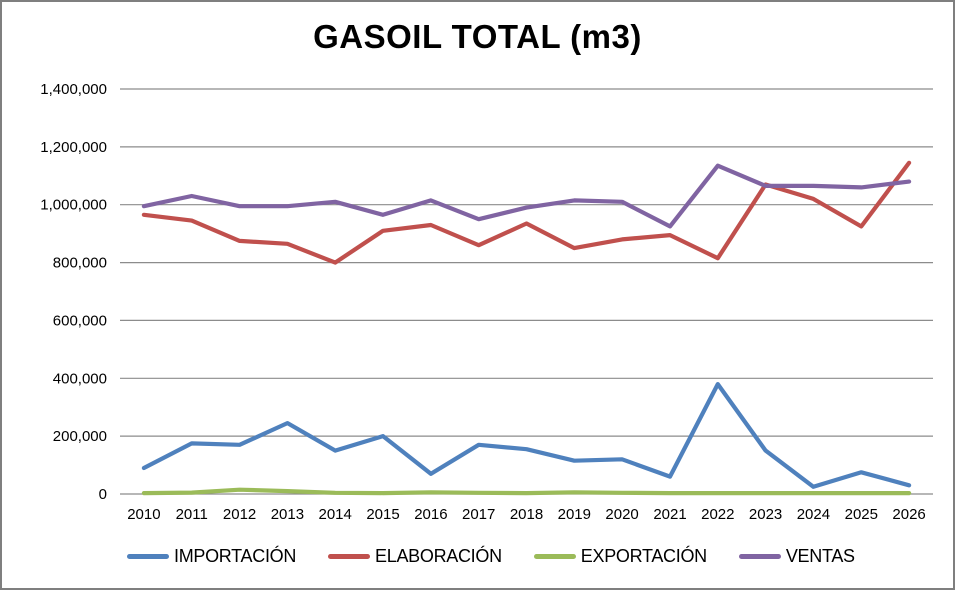  What do you see at coordinates (477, 36) in the screenshot?
I see `chart-title: GASOIL TOTAL (m3)` at bounding box center [477, 36].